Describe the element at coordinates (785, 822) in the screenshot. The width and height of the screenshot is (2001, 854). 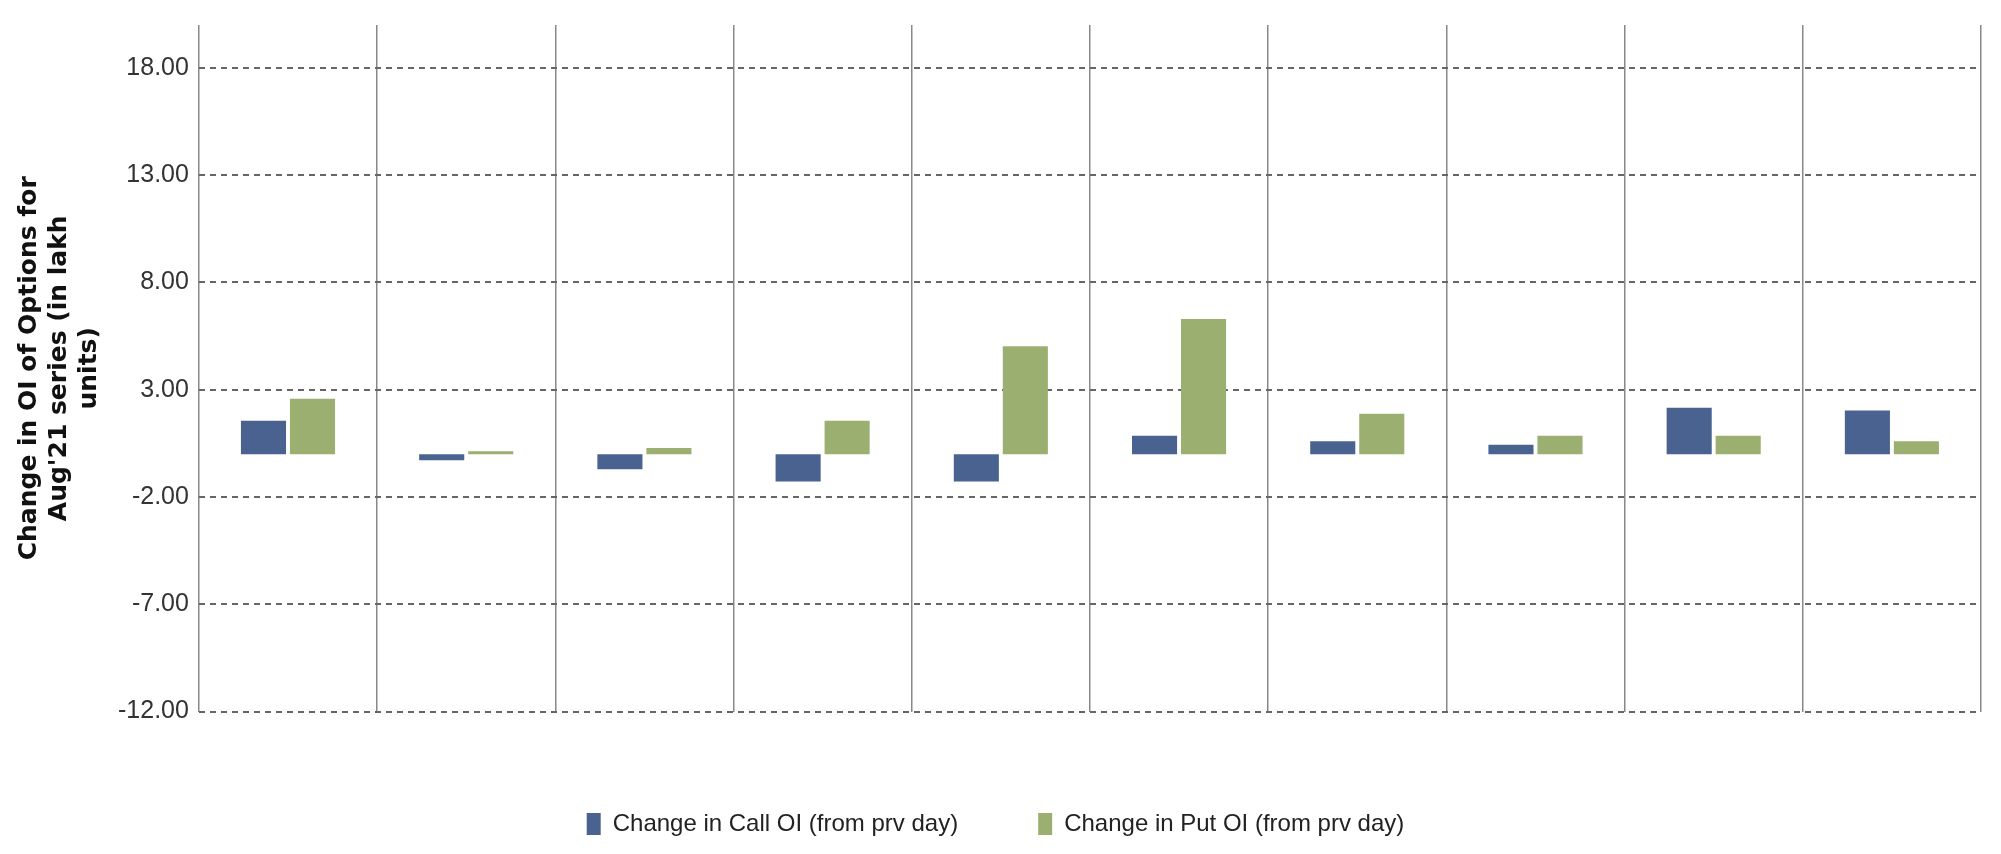
I see `legend-label: Change in Call OI (from prv day)` at that location.